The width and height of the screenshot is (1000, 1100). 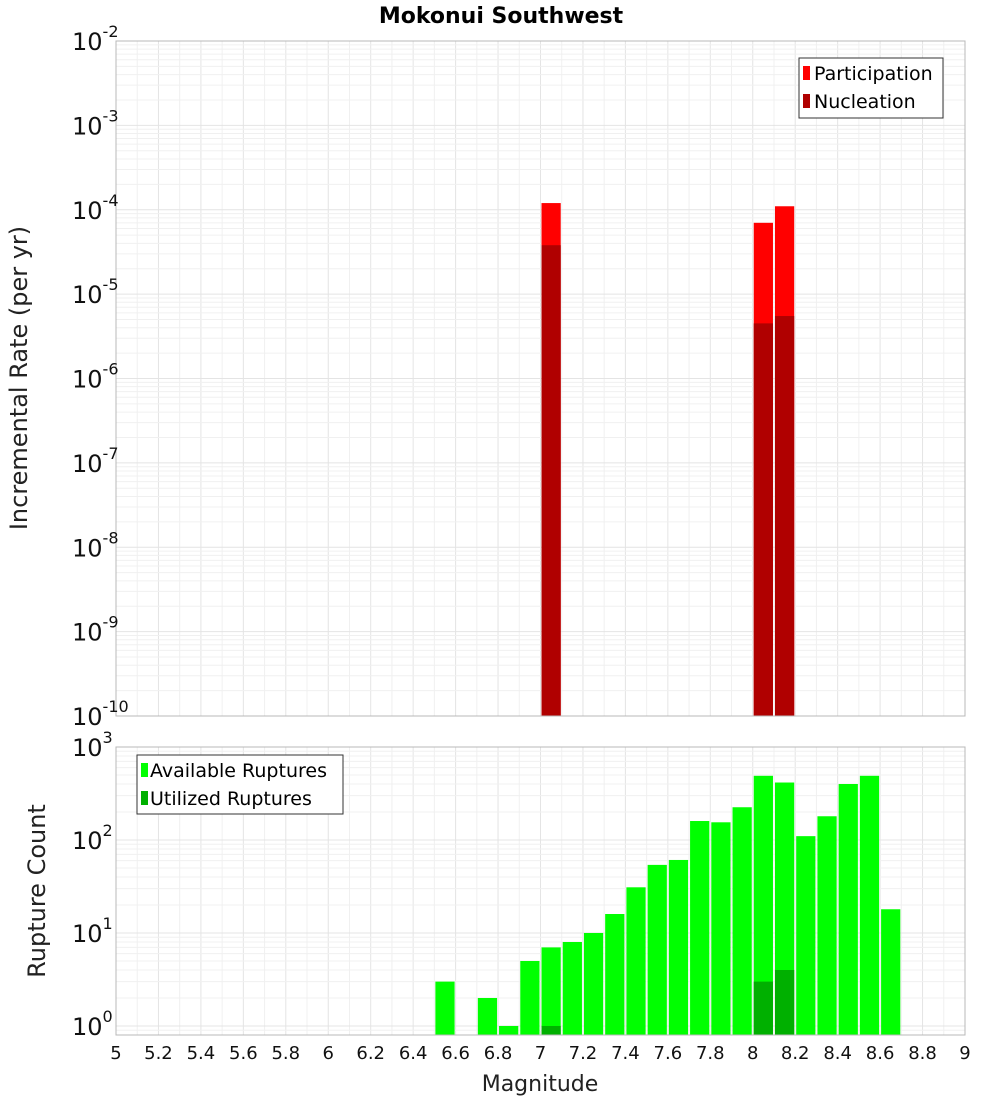 I want to click on magnitude-tick-label: 8.8, so click(x=922, y=1053).